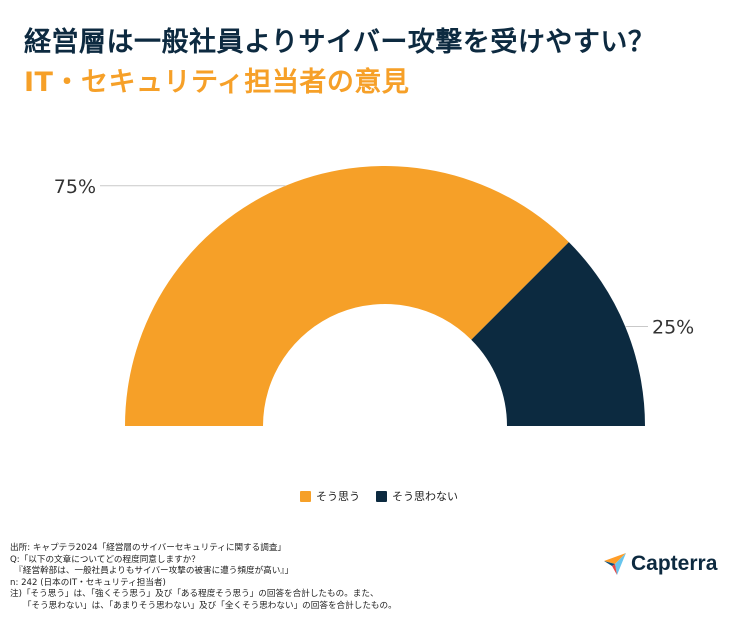  Describe the element at coordinates (615, 564) in the screenshot. I see `capterra-arrow-icon` at that location.